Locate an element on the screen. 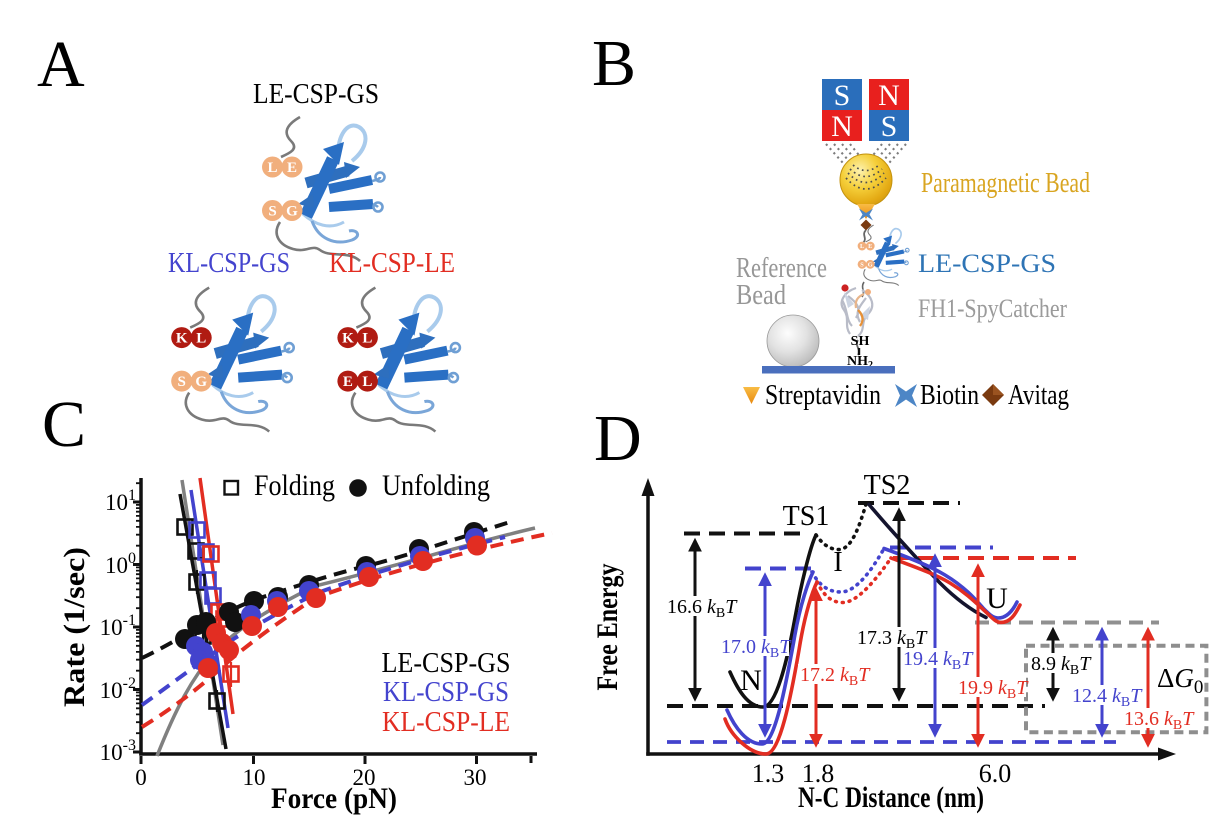 The height and width of the screenshot is (829, 1212). svg-text: 1.8 is located at coordinates (818, 773).